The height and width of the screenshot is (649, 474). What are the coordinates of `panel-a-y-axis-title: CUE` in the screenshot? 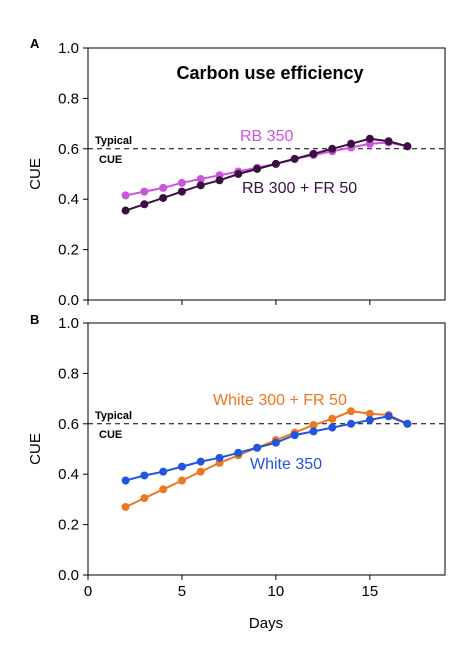 It's located at (35, 174).